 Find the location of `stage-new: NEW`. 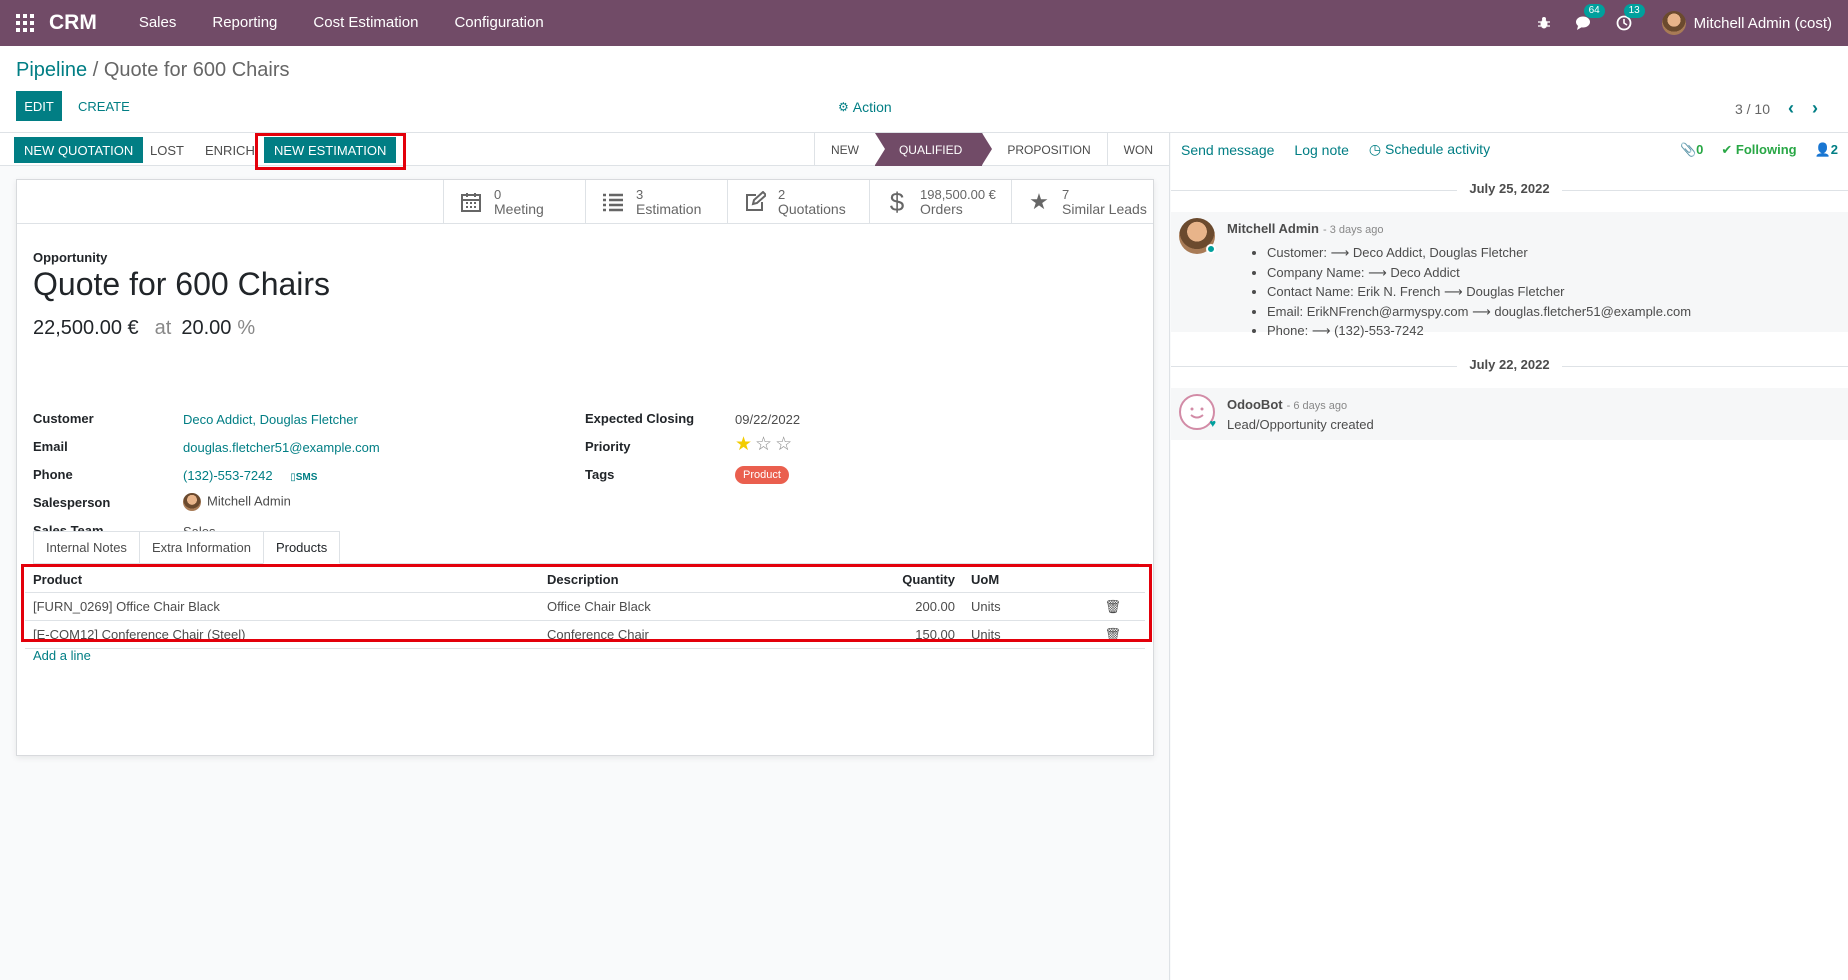

stage-new: NEW is located at coordinates (844, 149).